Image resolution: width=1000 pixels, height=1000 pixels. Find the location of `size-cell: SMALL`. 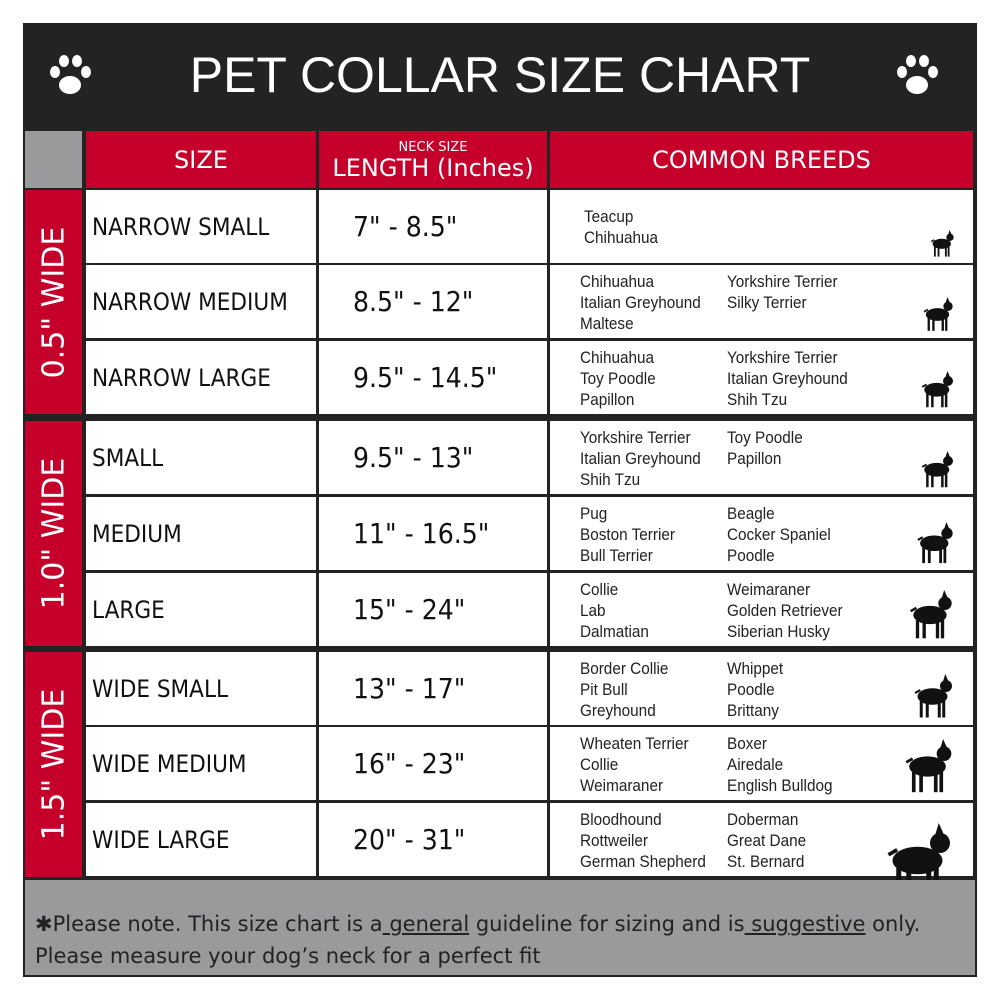

size-cell: SMALL is located at coordinates (201, 457).